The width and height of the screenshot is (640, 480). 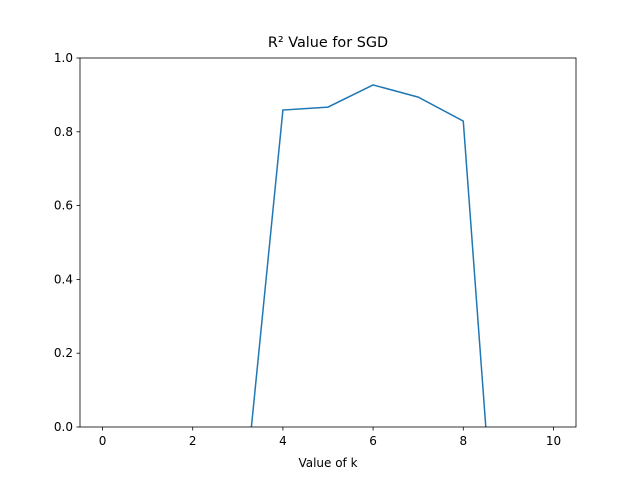 What do you see at coordinates (193, 441) in the screenshot?
I see `x-tick-label: 2` at bounding box center [193, 441].